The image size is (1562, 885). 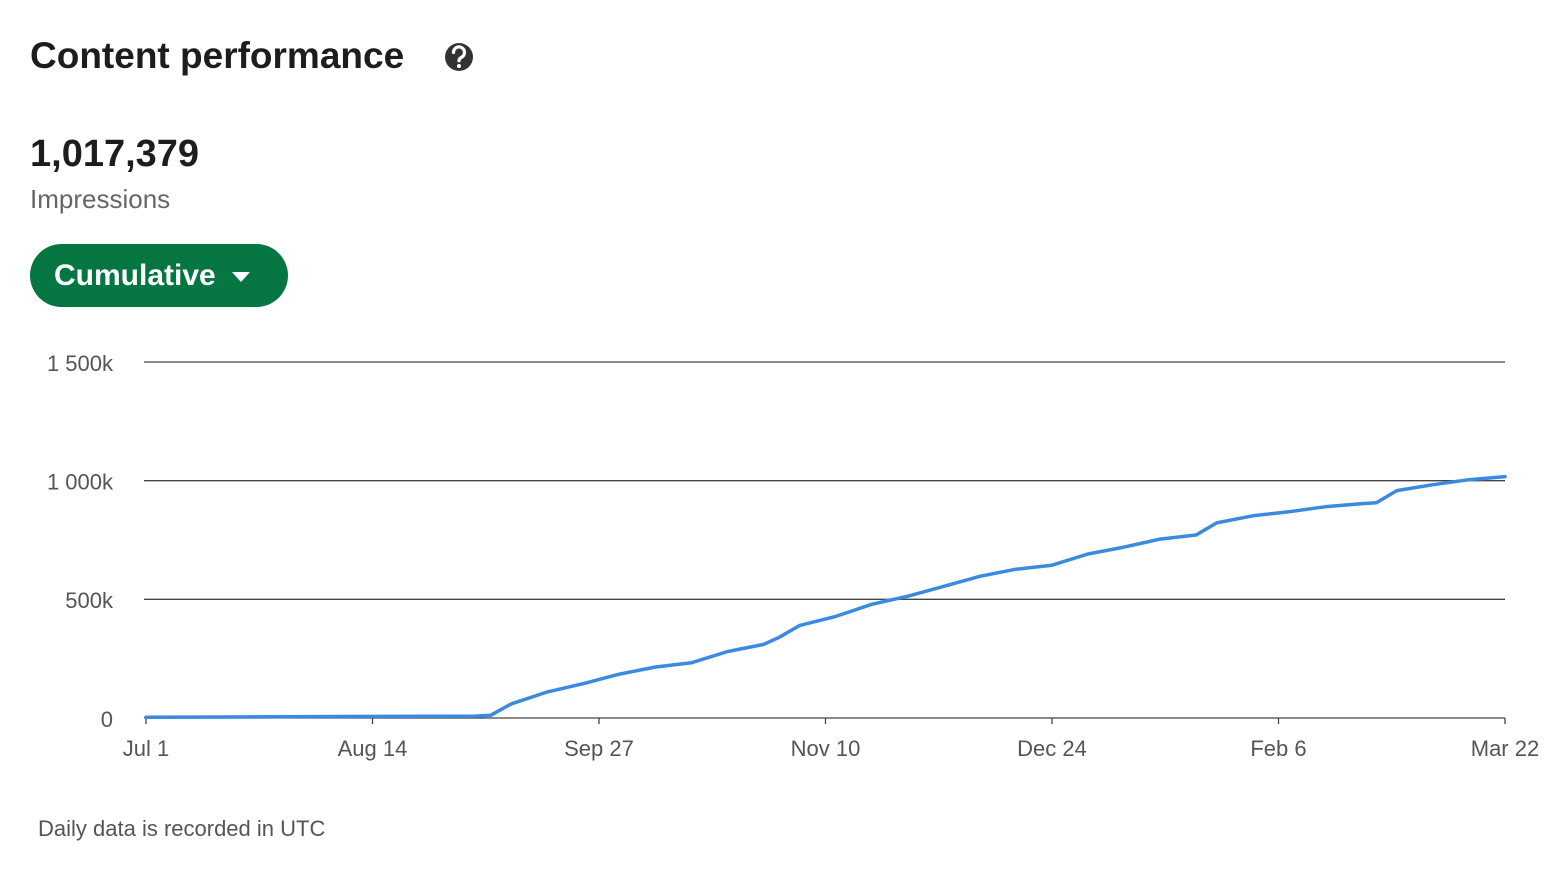 I want to click on x-tick-label: Nov 10, so click(x=826, y=748).